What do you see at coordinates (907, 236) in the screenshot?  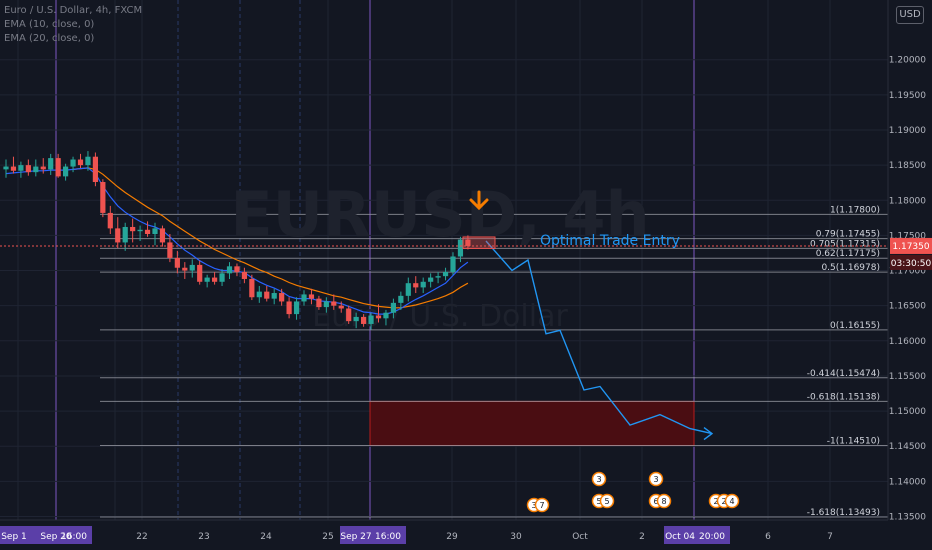 I see `price-tick-label: 1.17500` at bounding box center [907, 236].